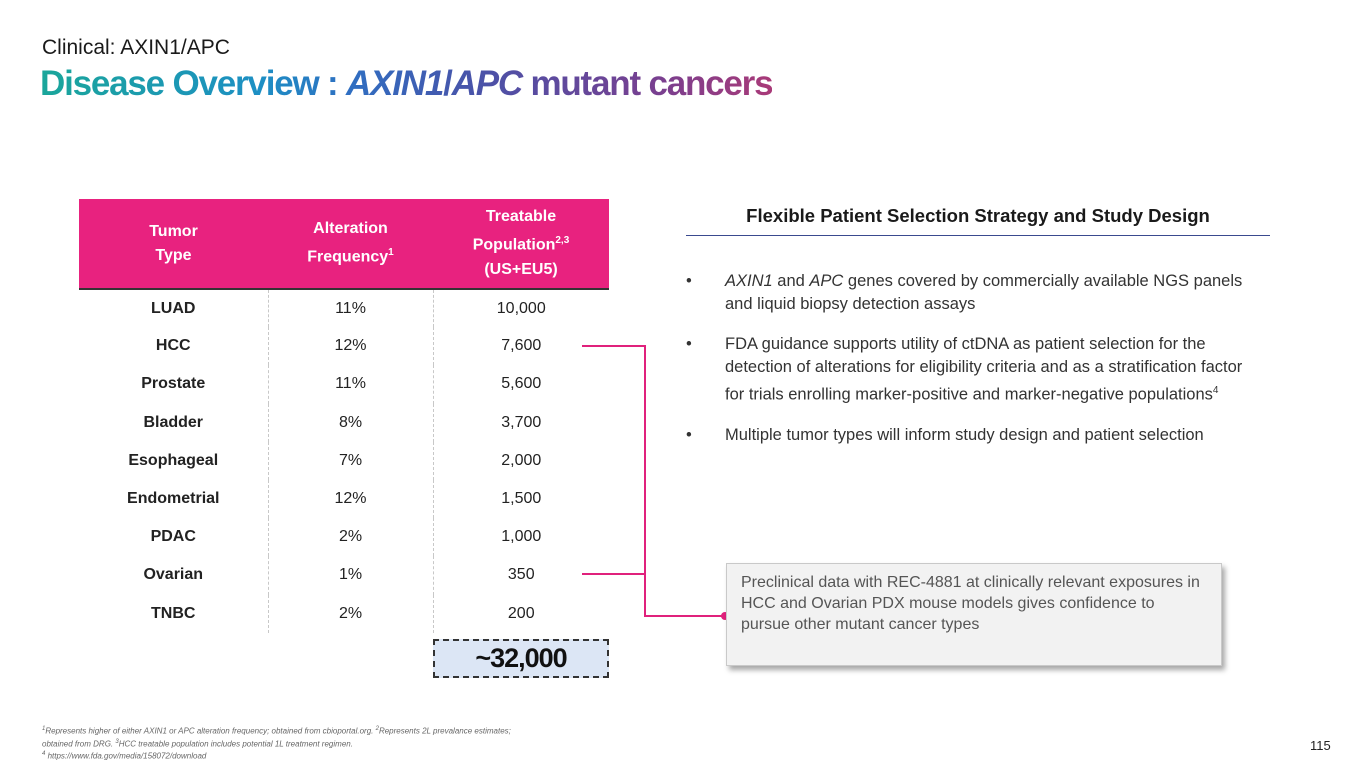 This screenshot has width=1365, height=768. Describe the element at coordinates (173, 308) in the screenshot. I see `cell-tumor-type: LUAD` at that location.